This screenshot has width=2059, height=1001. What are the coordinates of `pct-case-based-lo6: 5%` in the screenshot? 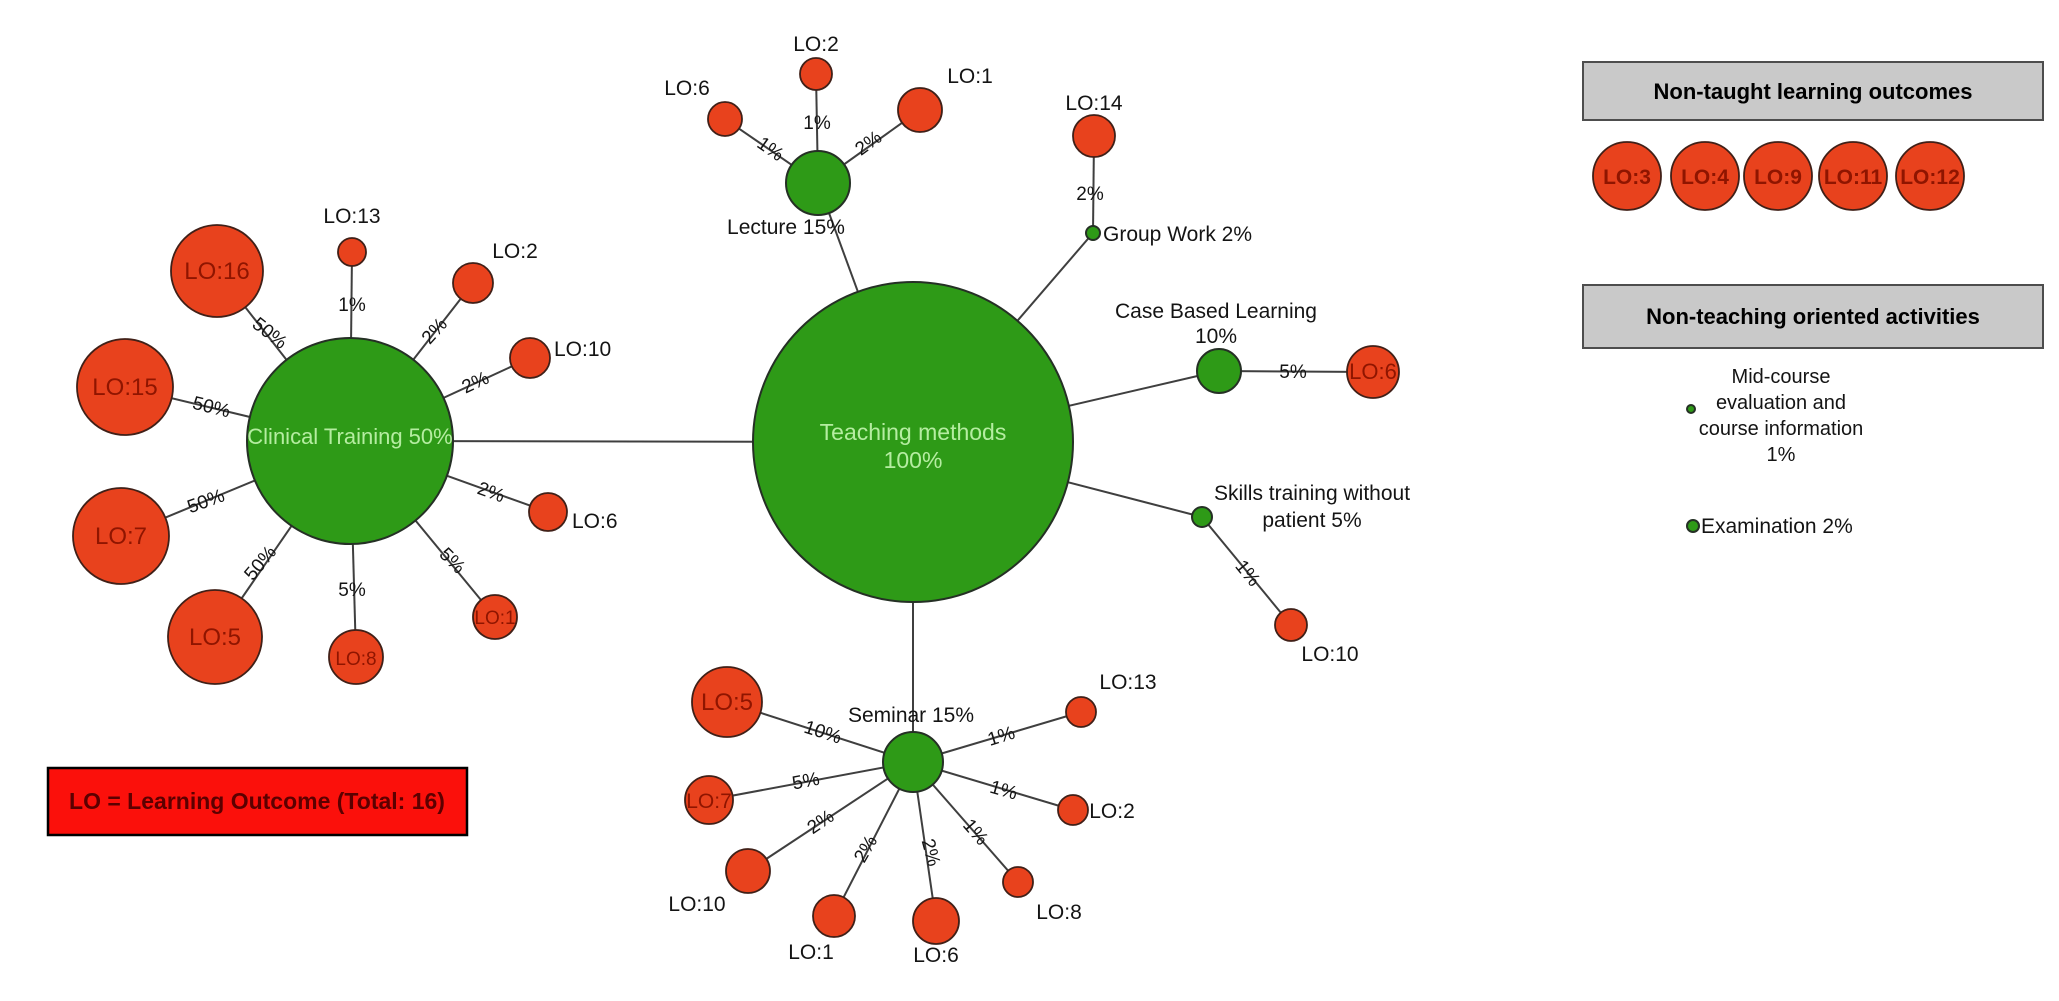 It's located at (1293, 372).